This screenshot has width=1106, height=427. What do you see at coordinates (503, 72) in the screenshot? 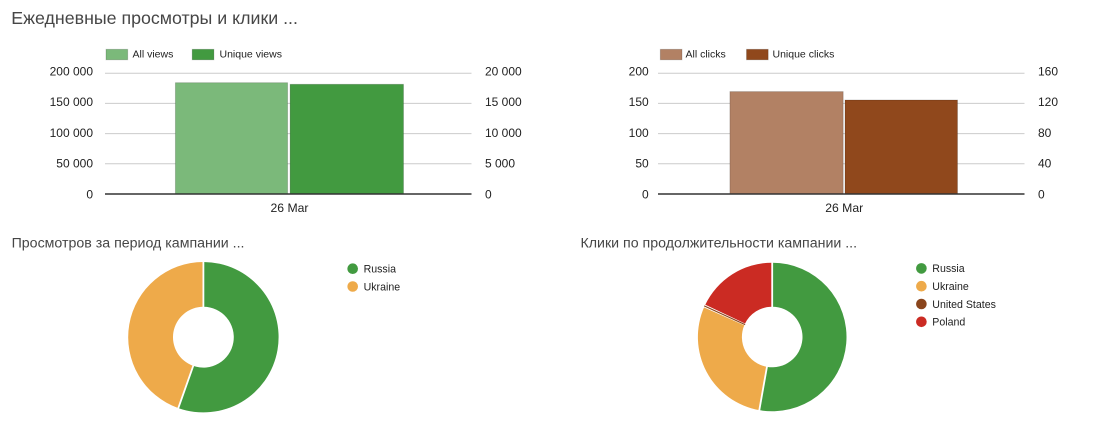
I see `svg-text: 20 000` at bounding box center [503, 72].